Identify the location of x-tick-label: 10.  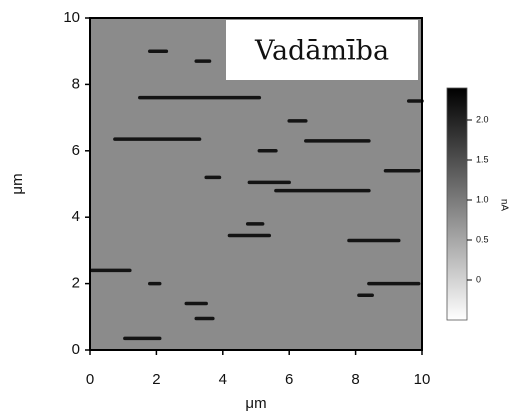
(422, 379).